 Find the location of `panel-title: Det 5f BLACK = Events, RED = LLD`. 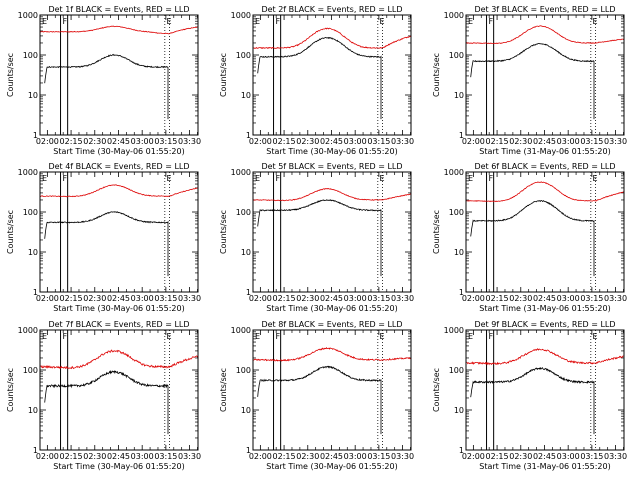

panel-title: Det 5f BLACK = Events, RED = LLD is located at coordinates (331, 166).